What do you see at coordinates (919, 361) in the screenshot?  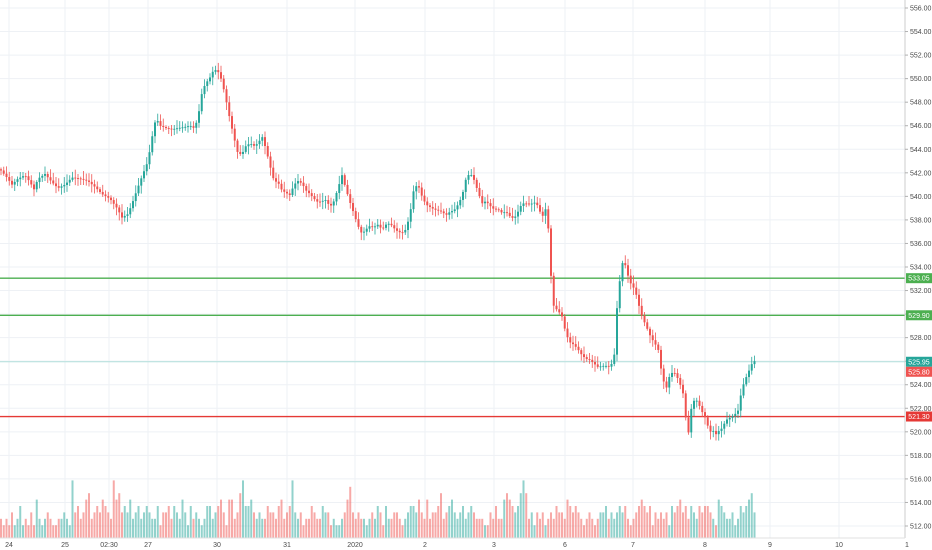 I see `price-tag` at bounding box center [919, 361].